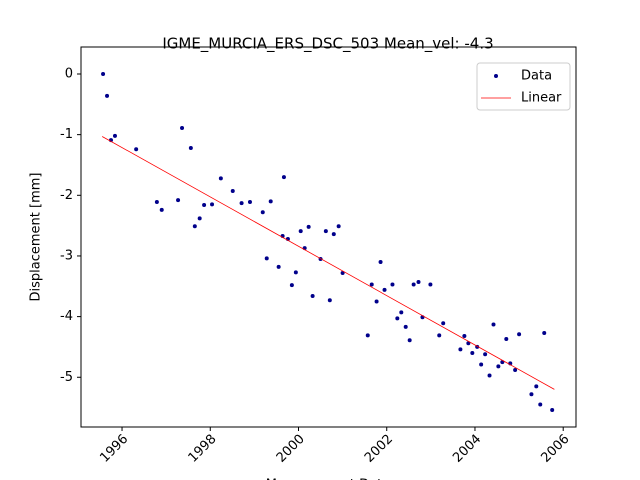 The image size is (640, 480). What do you see at coordinates (328, 479) in the screenshot?
I see `x-axis-label: Measurement Date` at bounding box center [328, 479].